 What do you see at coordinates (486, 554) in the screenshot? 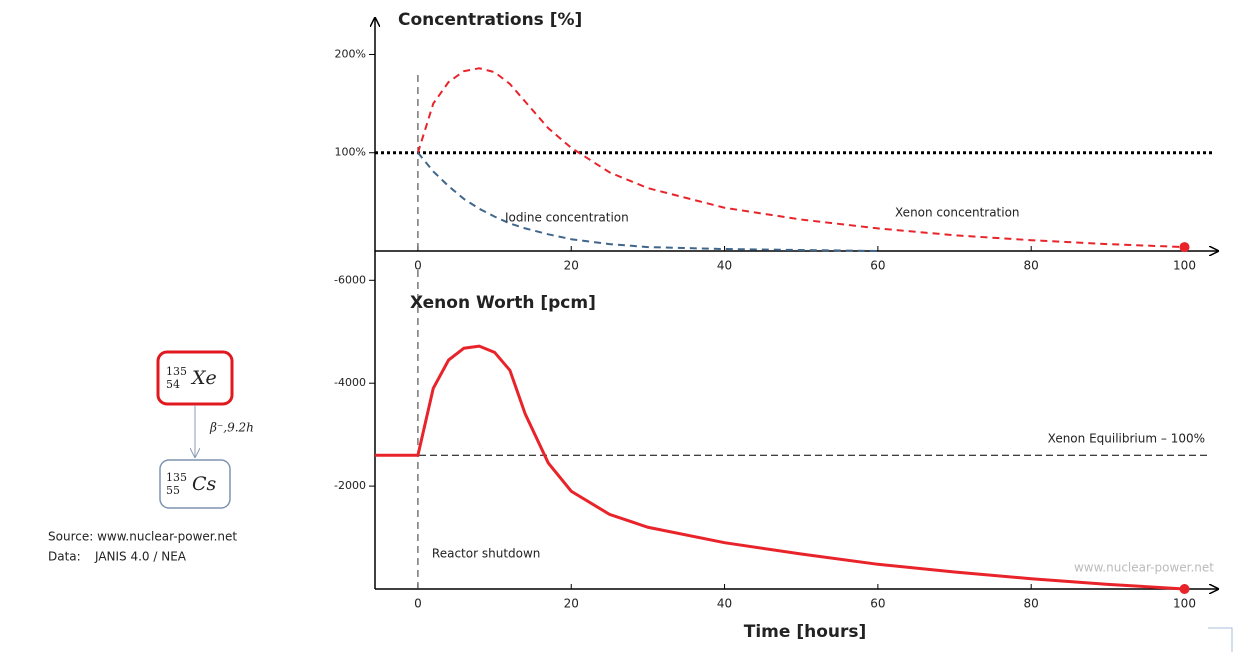
I see `shutdown-label: Reactor shutdown` at bounding box center [486, 554].